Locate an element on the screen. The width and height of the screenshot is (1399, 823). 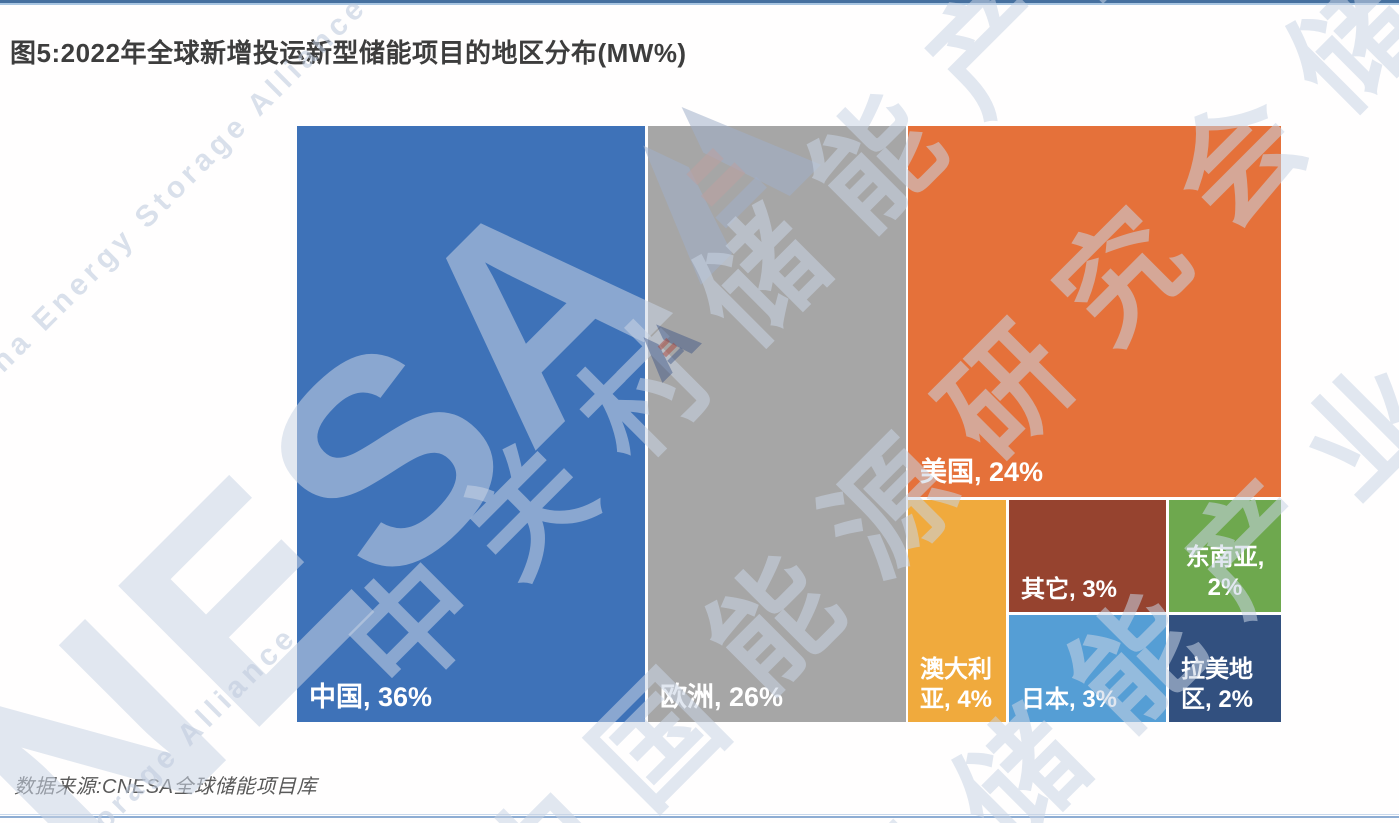
top-divider-line is located at coordinates (699, 2).